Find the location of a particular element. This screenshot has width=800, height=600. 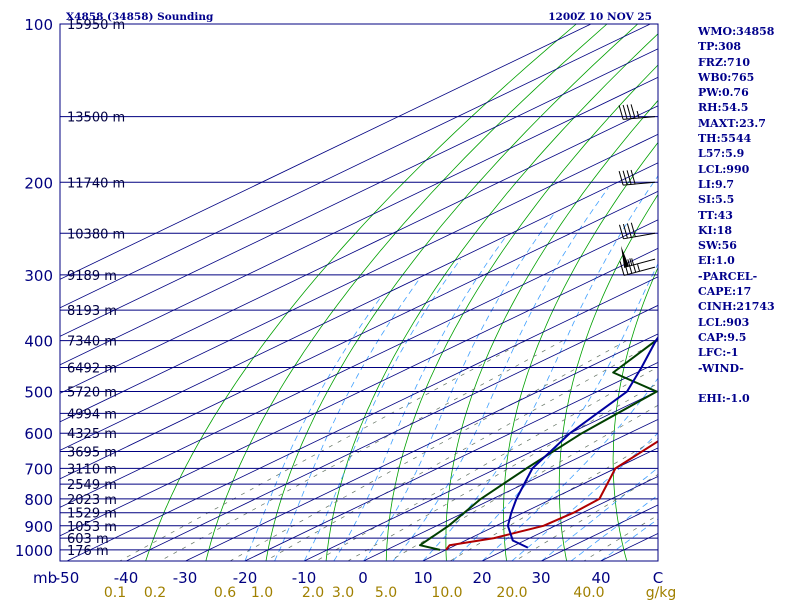

pressure-tick-label: 500 is located at coordinates (38, 393).